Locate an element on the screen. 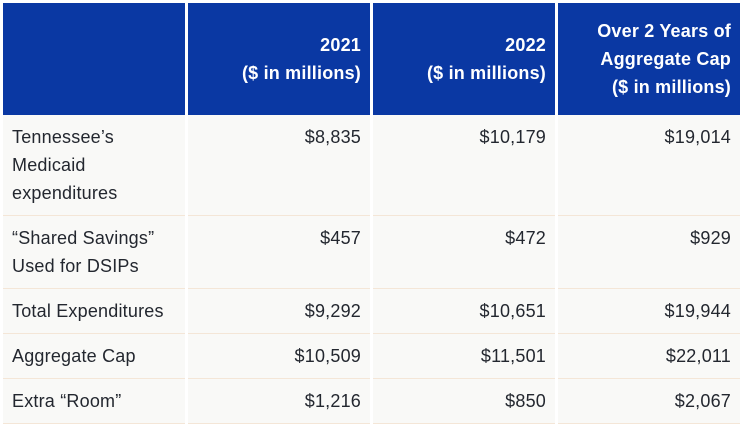  cell-medicaid-expenditures-2022: $10,179 is located at coordinates (464, 165).